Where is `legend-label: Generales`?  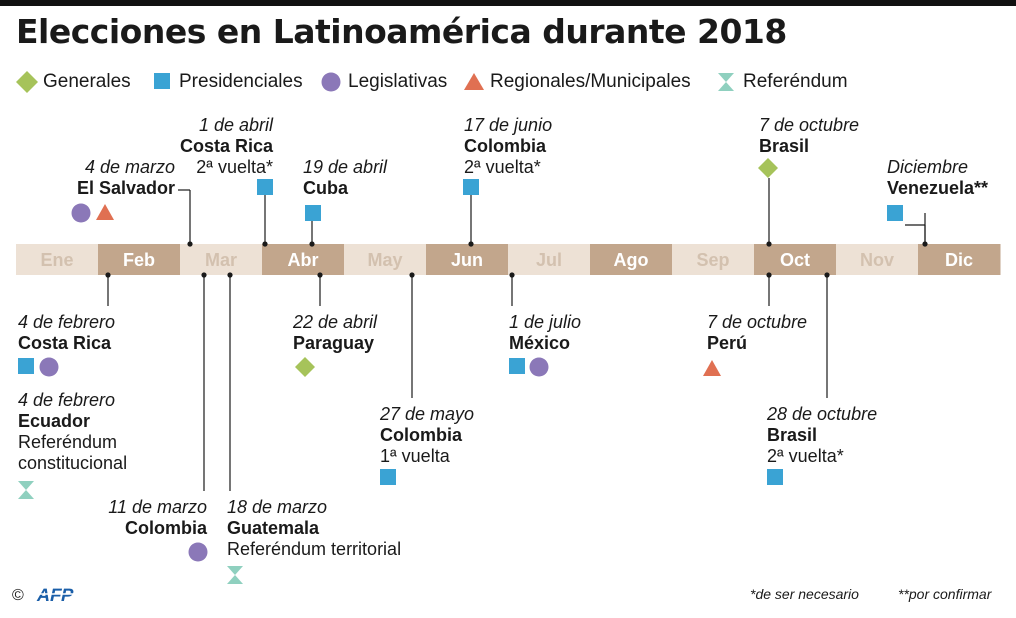 legend-label: Generales is located at coordinates (87, 81).